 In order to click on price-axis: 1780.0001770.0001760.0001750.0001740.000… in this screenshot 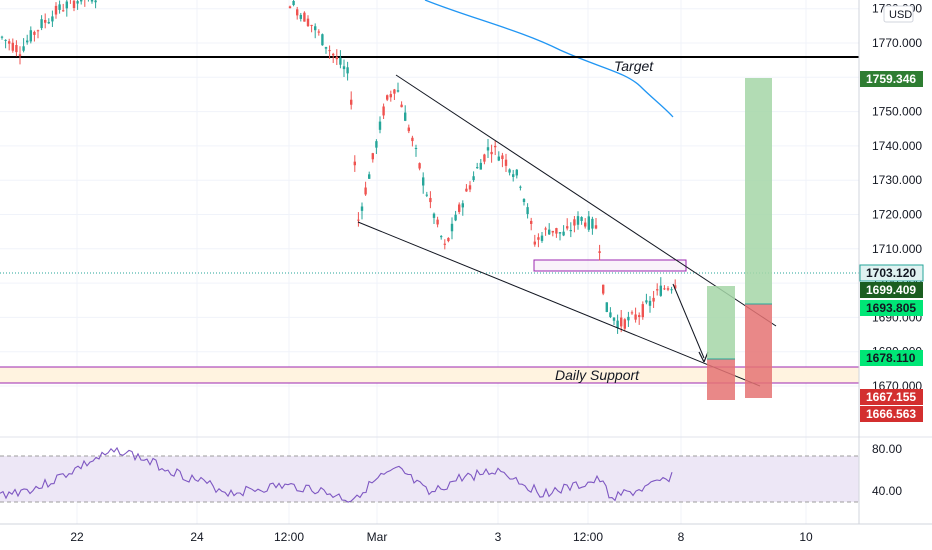, I will do `click(897, 197)`.